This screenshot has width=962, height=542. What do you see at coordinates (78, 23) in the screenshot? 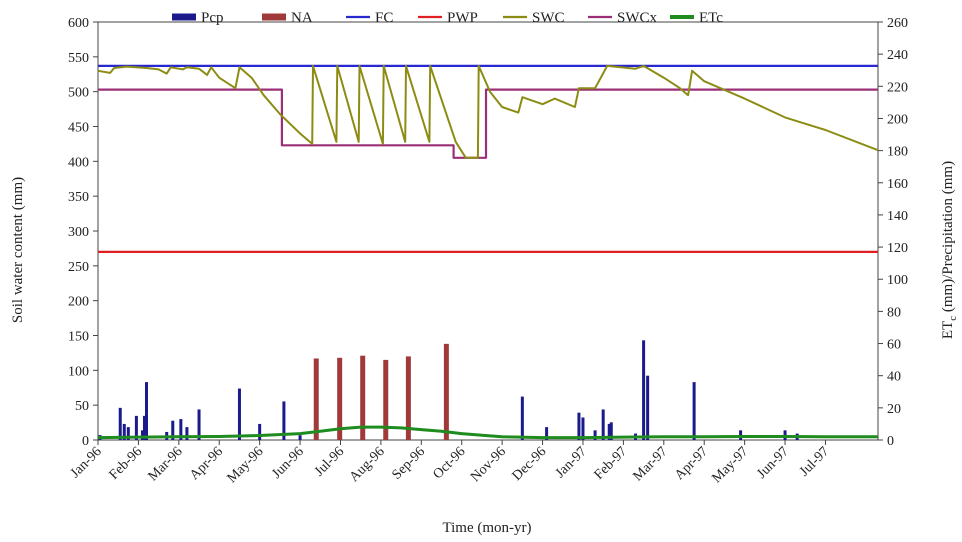
I see `left-tick-label: 600` at bounding box center [78, 23].